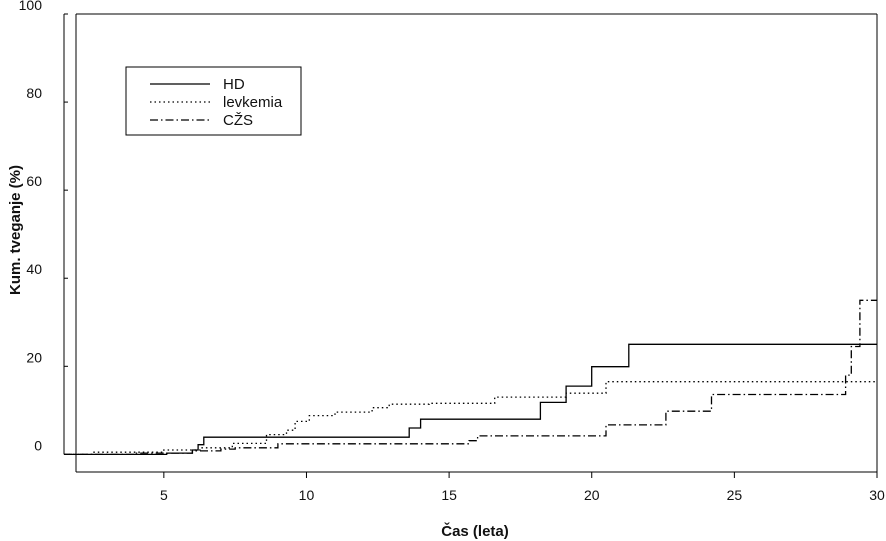  What do you see at coordinates (238, 120) in the screenshot?
I see `legend-label-czs: CŽS` at bounding box center [238, 120].